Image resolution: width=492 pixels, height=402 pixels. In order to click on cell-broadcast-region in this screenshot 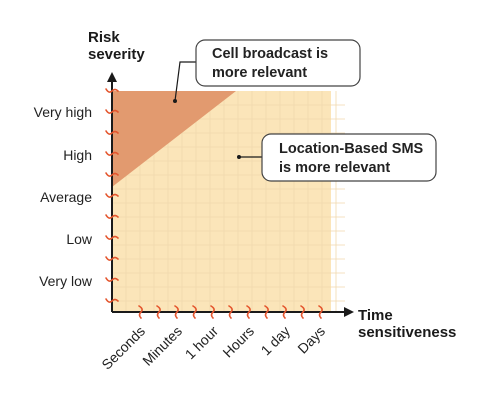, I will do `click(174, 139)`.